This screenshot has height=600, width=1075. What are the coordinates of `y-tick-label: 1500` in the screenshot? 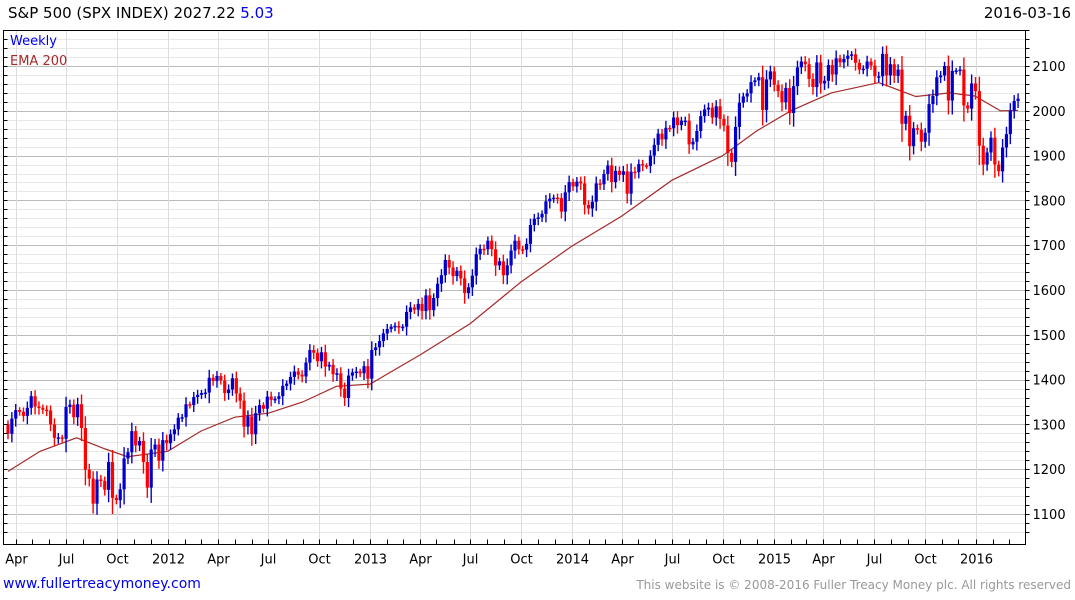 It's located at (1049, 336).